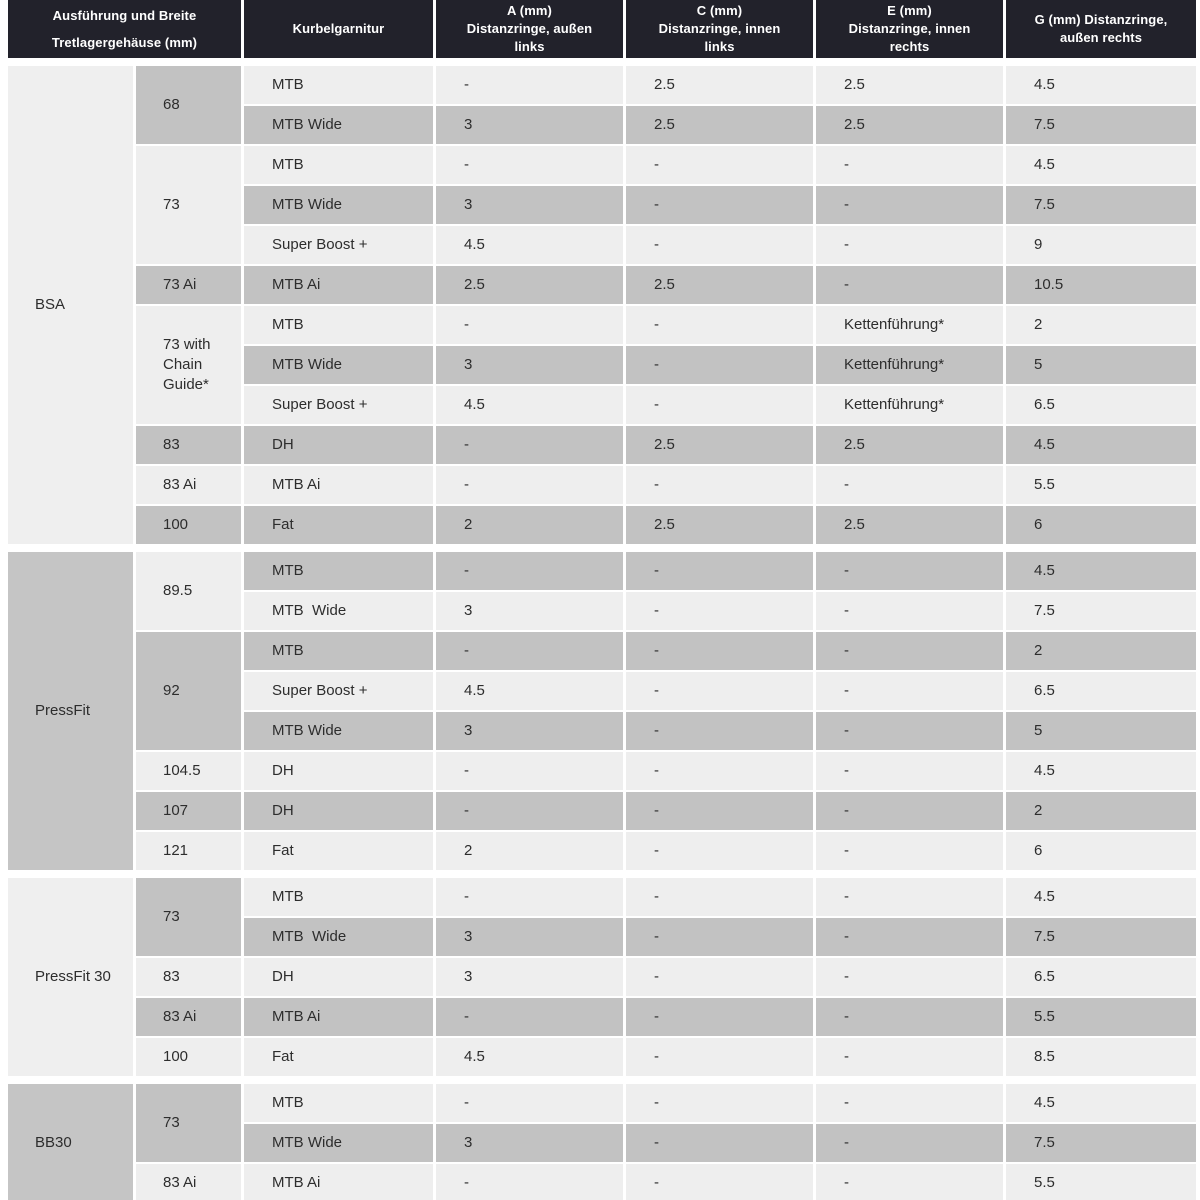 This screenshot has height=1200, width=1200. I want to click on spacer-value-g-cell: 6.5, so click(1101, 405).